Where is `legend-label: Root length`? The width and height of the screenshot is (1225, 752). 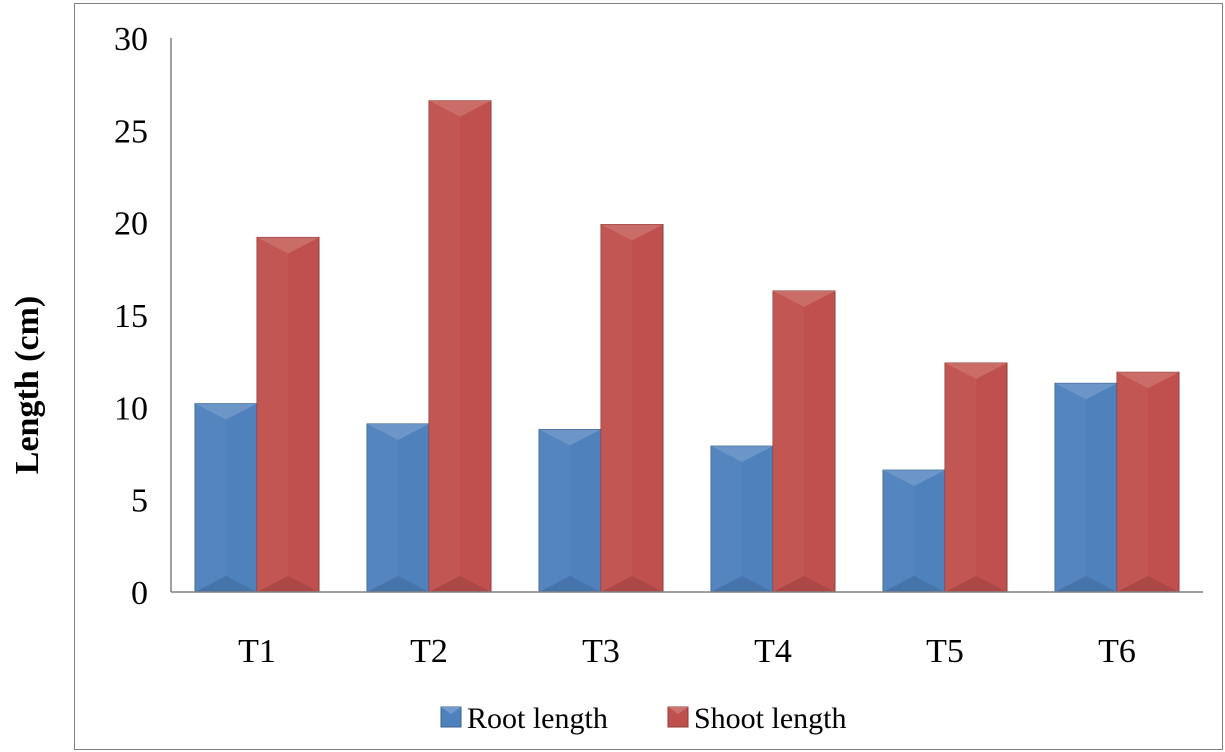 legend-label: Root length is located at coordinates (537, 718).